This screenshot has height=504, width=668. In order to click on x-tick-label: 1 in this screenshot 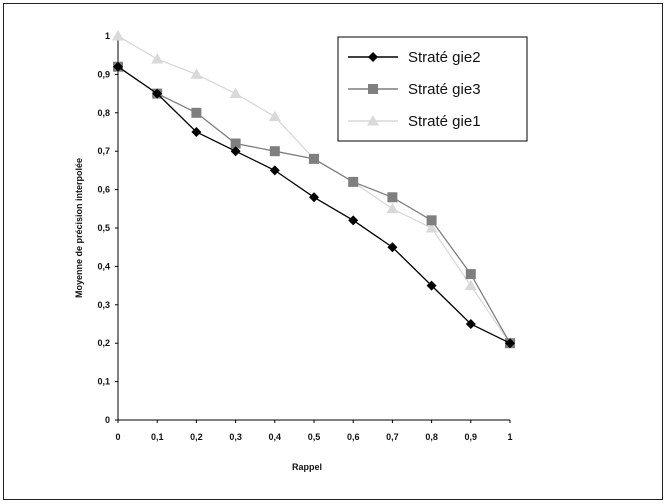, I will do `click(509, 437)`.